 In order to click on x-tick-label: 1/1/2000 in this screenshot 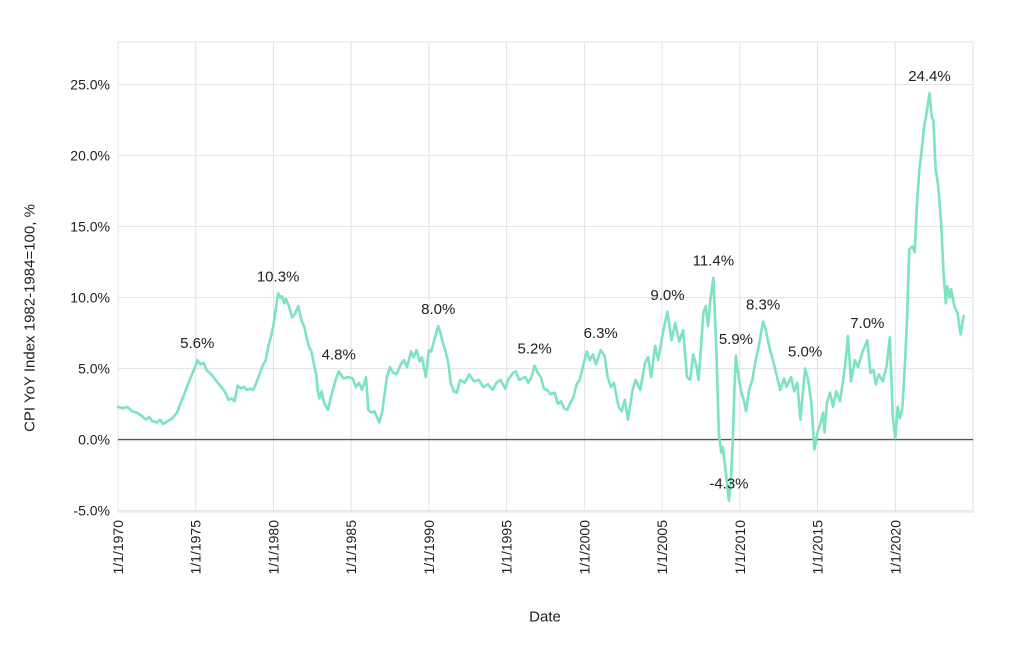, I will do `click(584, 547)`.